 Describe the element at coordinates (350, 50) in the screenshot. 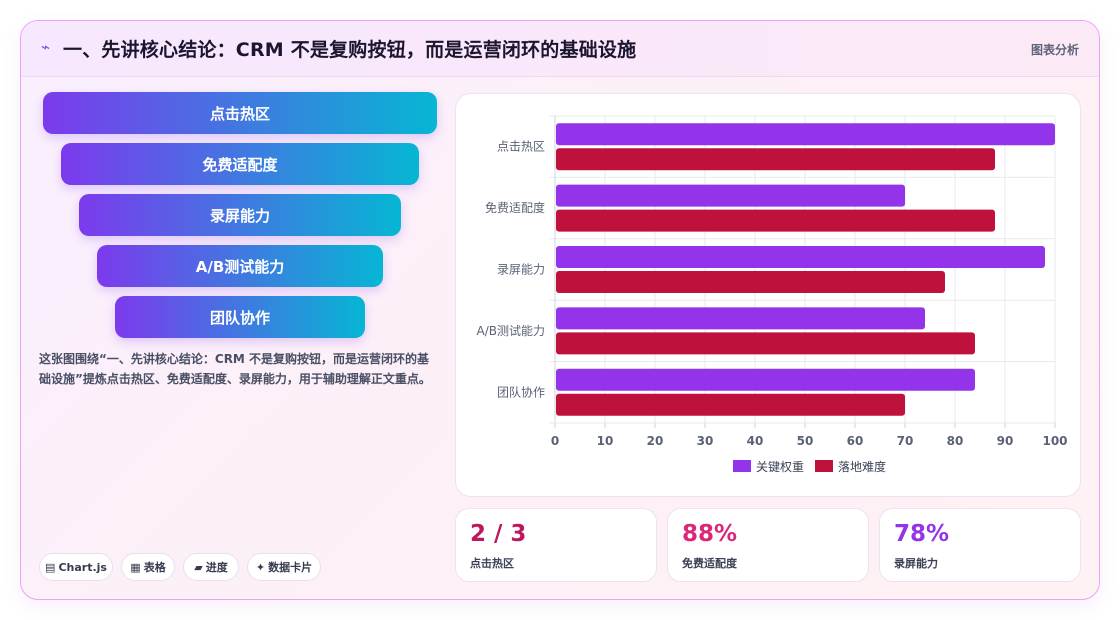

I see `page-title: 一、先讲核心结论：CRM 不是复购按钮，而是运营闭环的基础设施` at that location.